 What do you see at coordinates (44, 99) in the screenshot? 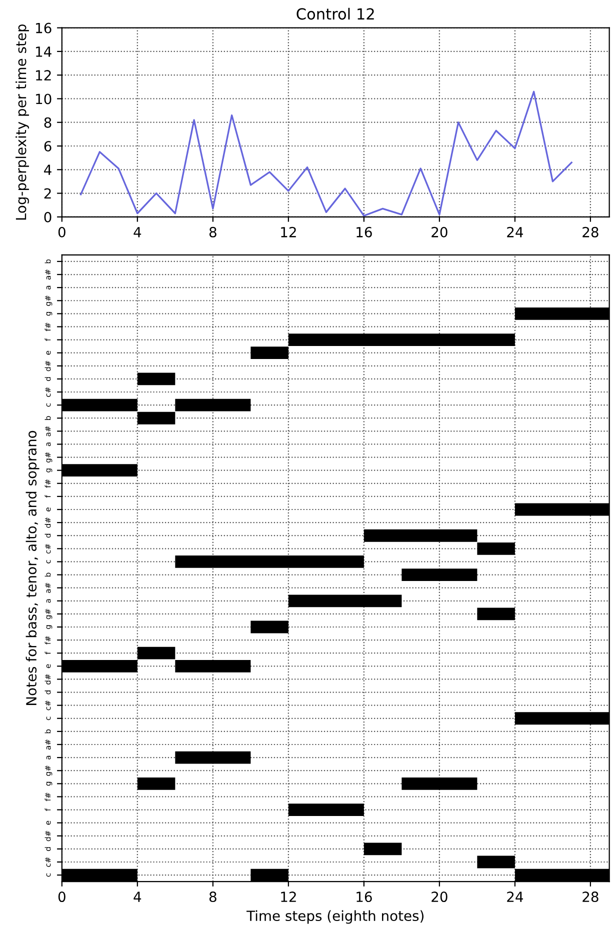
I see `y-tick-label: 10` at bounding box center [44, 99].